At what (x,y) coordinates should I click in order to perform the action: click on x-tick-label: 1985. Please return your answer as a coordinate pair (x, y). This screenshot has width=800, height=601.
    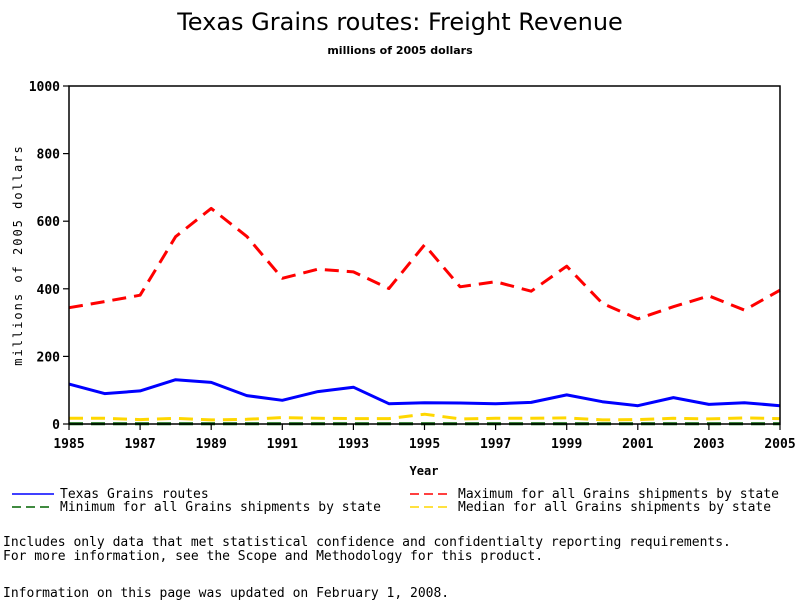
    Looking at the image, I should click on (68, 444).